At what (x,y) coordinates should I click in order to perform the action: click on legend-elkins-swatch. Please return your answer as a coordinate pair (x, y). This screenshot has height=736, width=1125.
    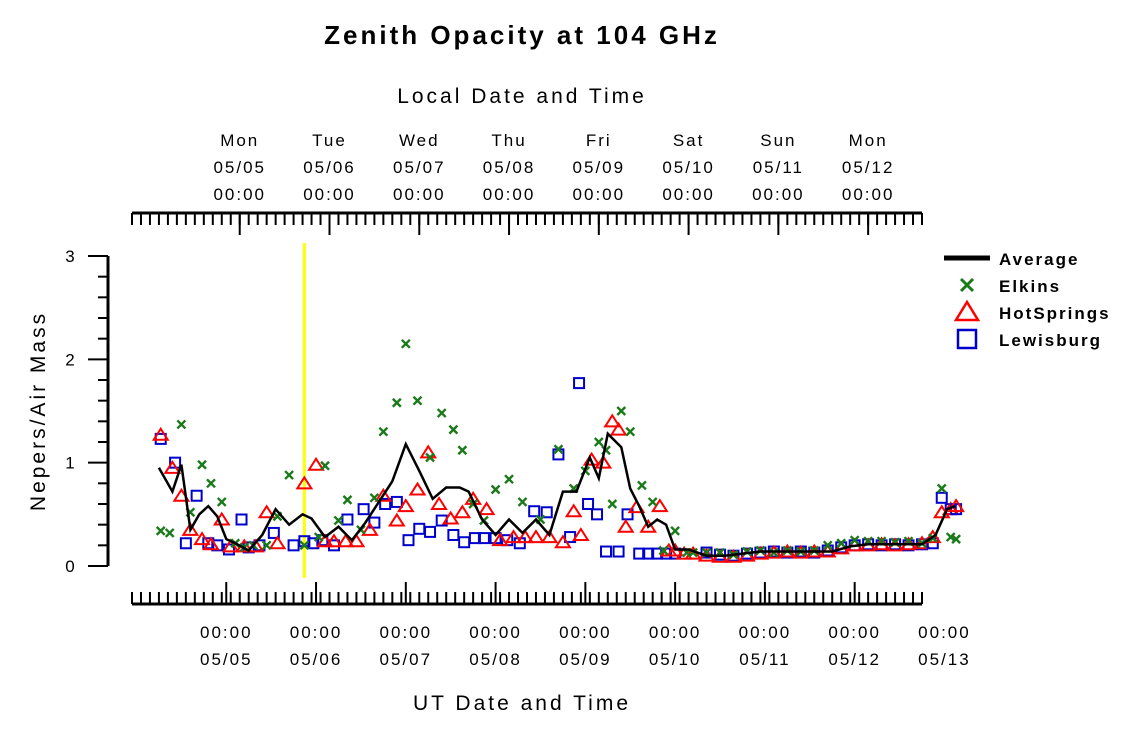
    Looking at the image, I should click on (967, 285).